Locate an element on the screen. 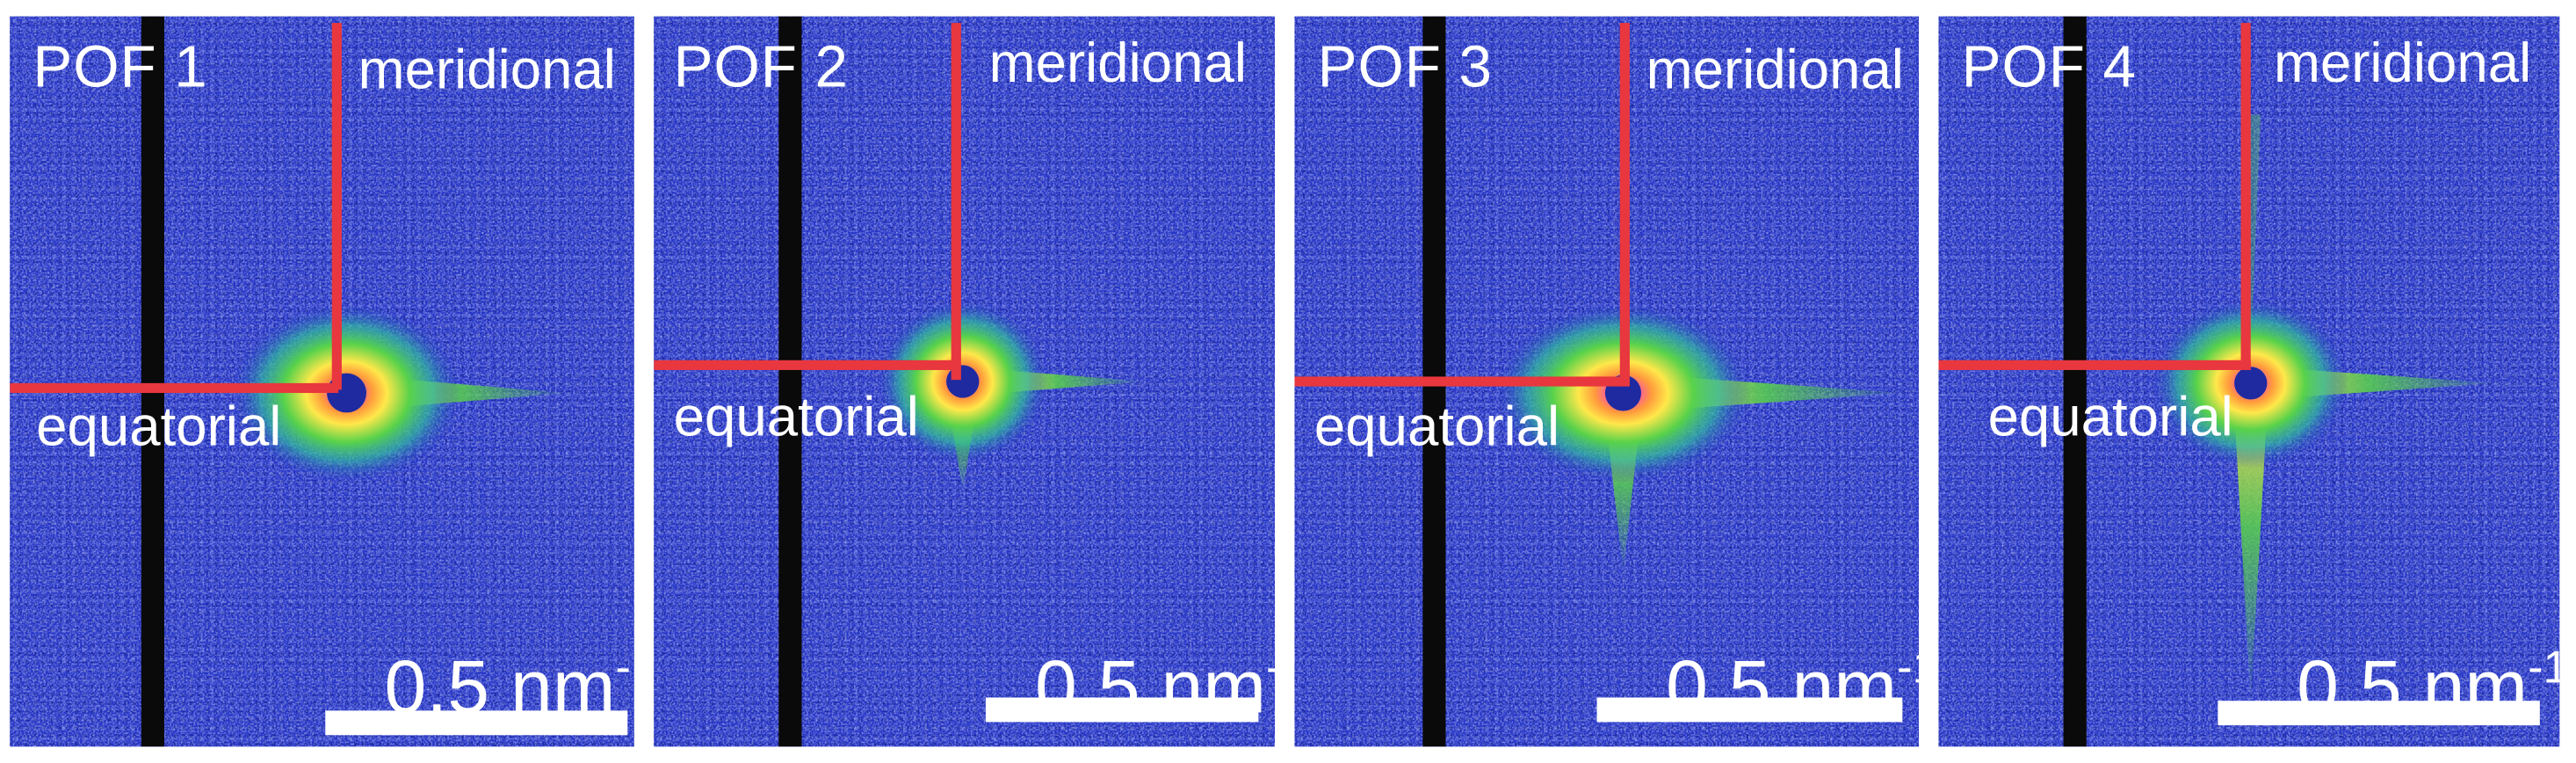  panel-label: POF 1 is located at coordinates (120, 66).